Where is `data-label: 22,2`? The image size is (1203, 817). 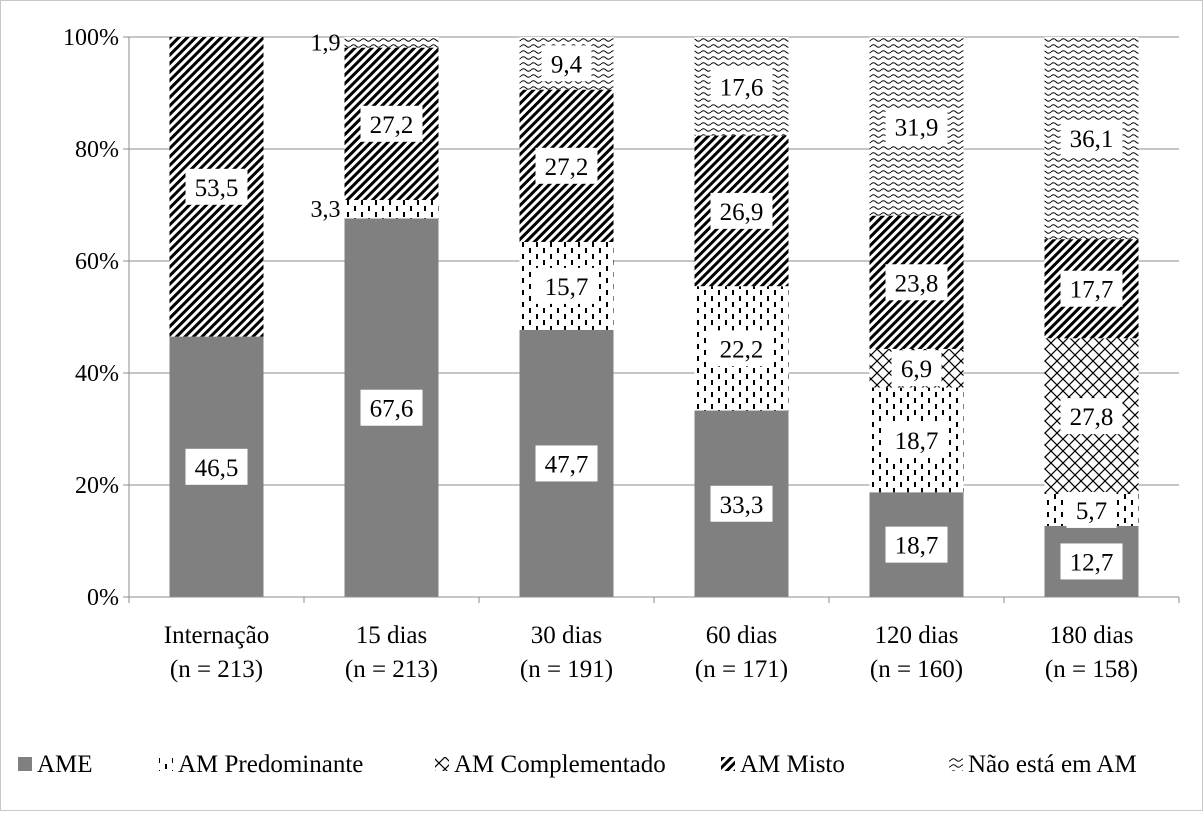 data-label: 22,2 is located at coordinates (742, 349).